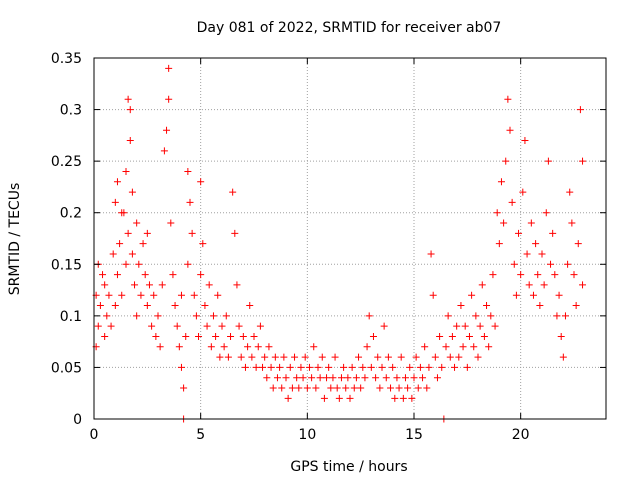  What do you see at coordinates (200, 435) in the screenshot?
I see `x-tick-label: 5` at bounding box center [200, 435].